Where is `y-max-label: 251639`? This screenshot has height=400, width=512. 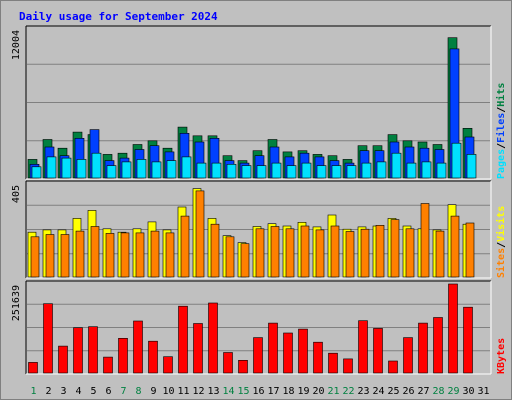
y-max-label: 251639 is located at coordinates (16, 303).